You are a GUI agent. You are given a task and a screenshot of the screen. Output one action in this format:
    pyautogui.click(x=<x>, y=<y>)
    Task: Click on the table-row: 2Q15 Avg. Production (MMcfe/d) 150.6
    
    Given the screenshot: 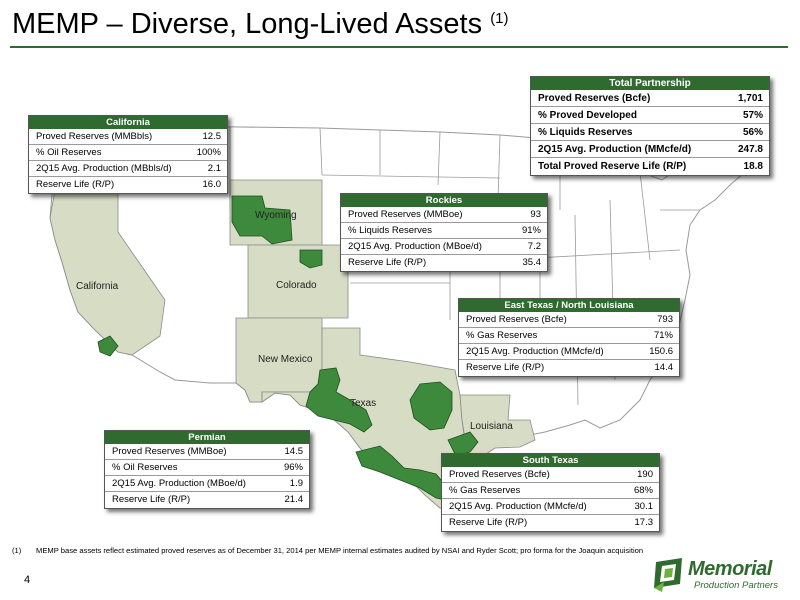 What is the action you would take?
    pyautogui.click(x=569, y=352)
    